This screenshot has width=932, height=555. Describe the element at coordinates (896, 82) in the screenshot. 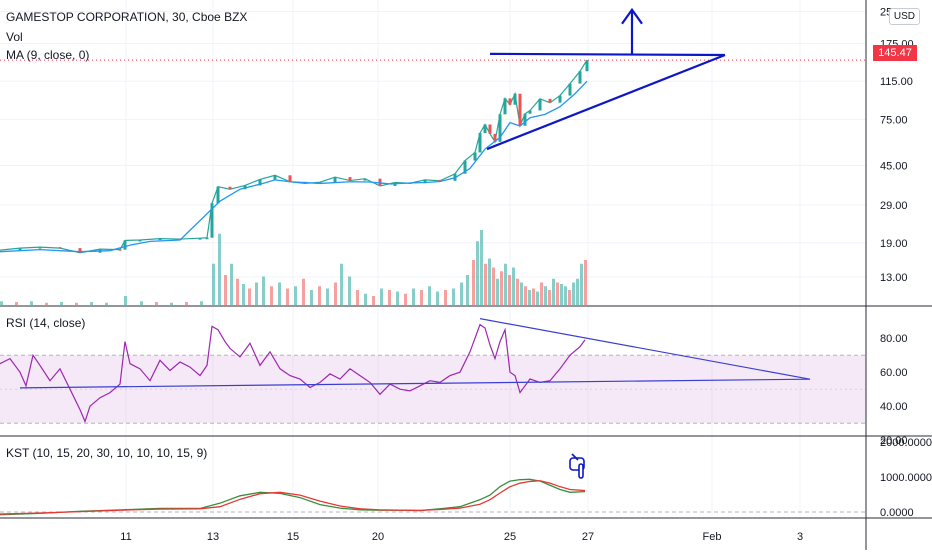

I see `price-axis-tick-label: 115.00` at that location.